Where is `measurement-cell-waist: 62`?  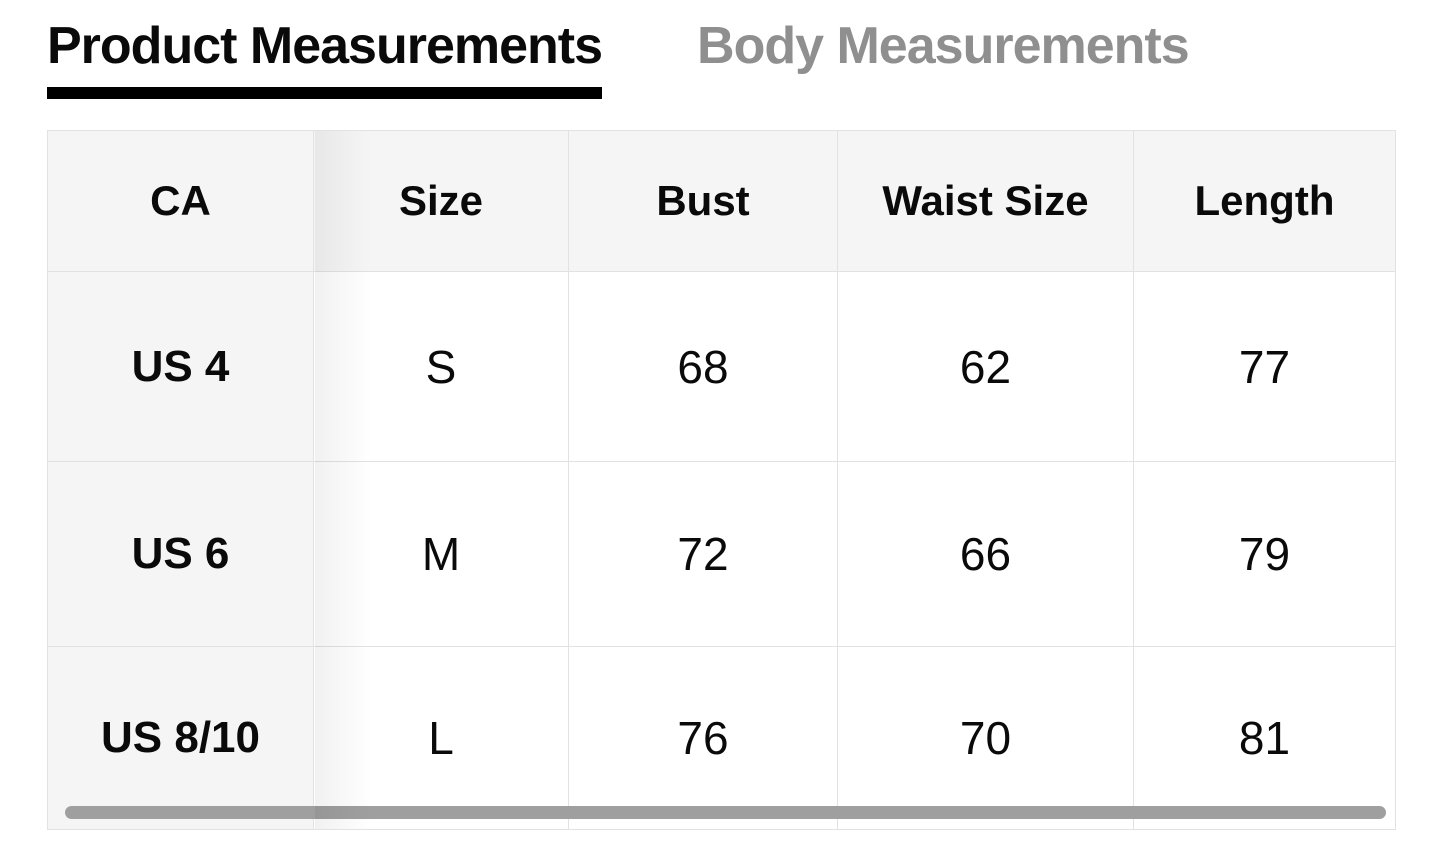
measurement-cell-waist: 62 is located at coordinates (986, 367).